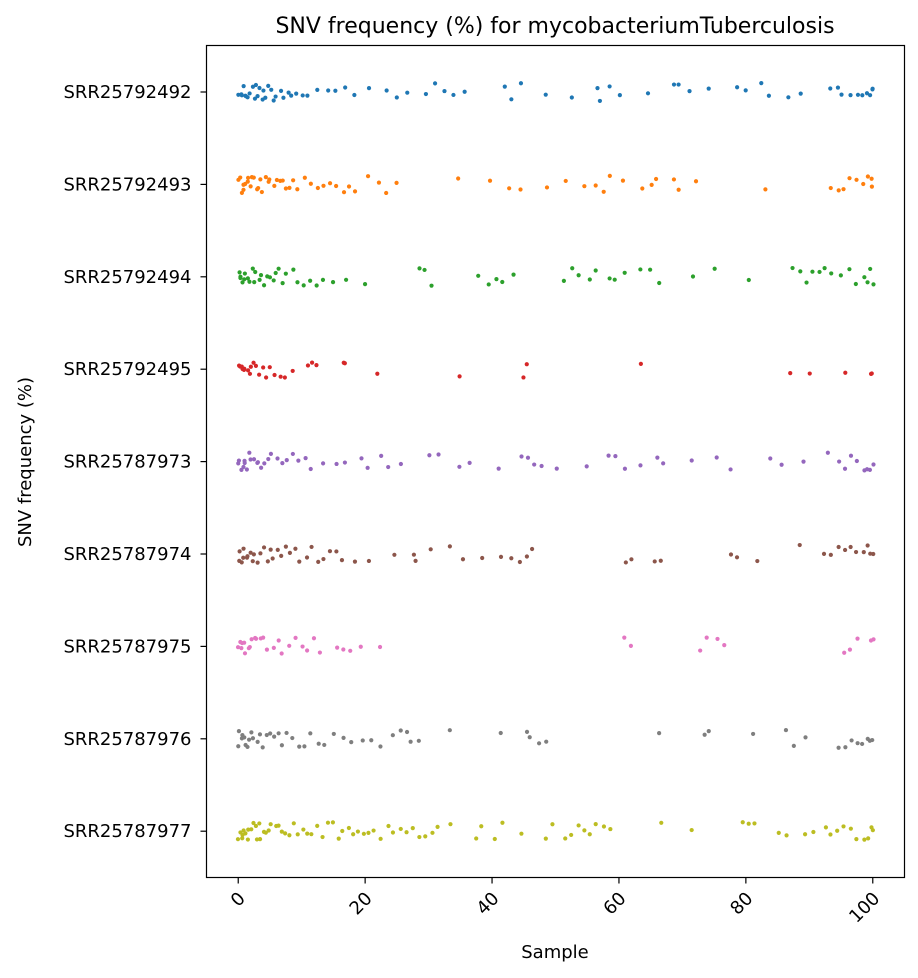  Describe the element at coordinates (127, 646) in the screenshot. I see `y-tick-label: SRR25787975` at that location.